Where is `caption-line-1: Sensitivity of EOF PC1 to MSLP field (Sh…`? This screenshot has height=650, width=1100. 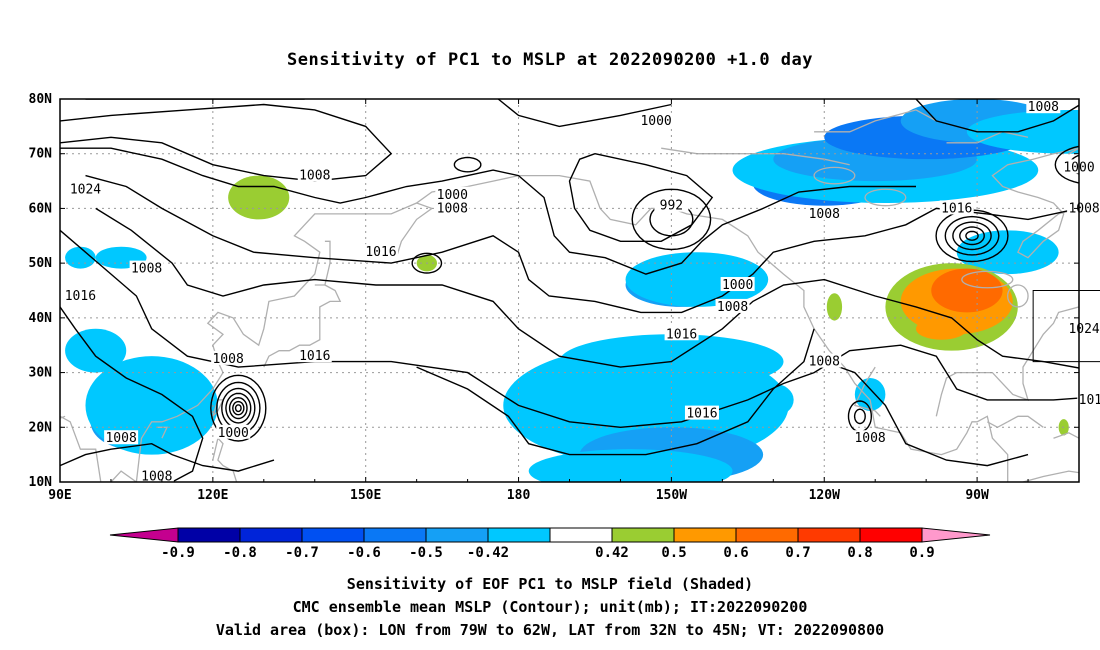
caption-line-1: Sensitivity of EOF PC1 to MSLP field (Sh… is located at coordinates (550, 584).